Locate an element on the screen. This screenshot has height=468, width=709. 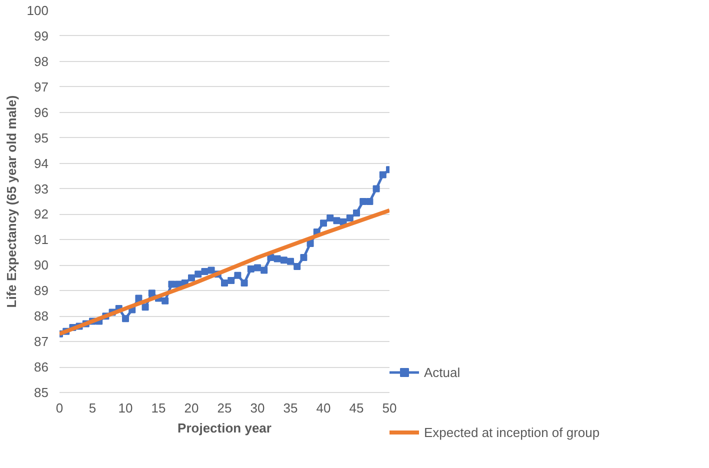
y-tick-label: 86 is located at coordinates (41, 367).